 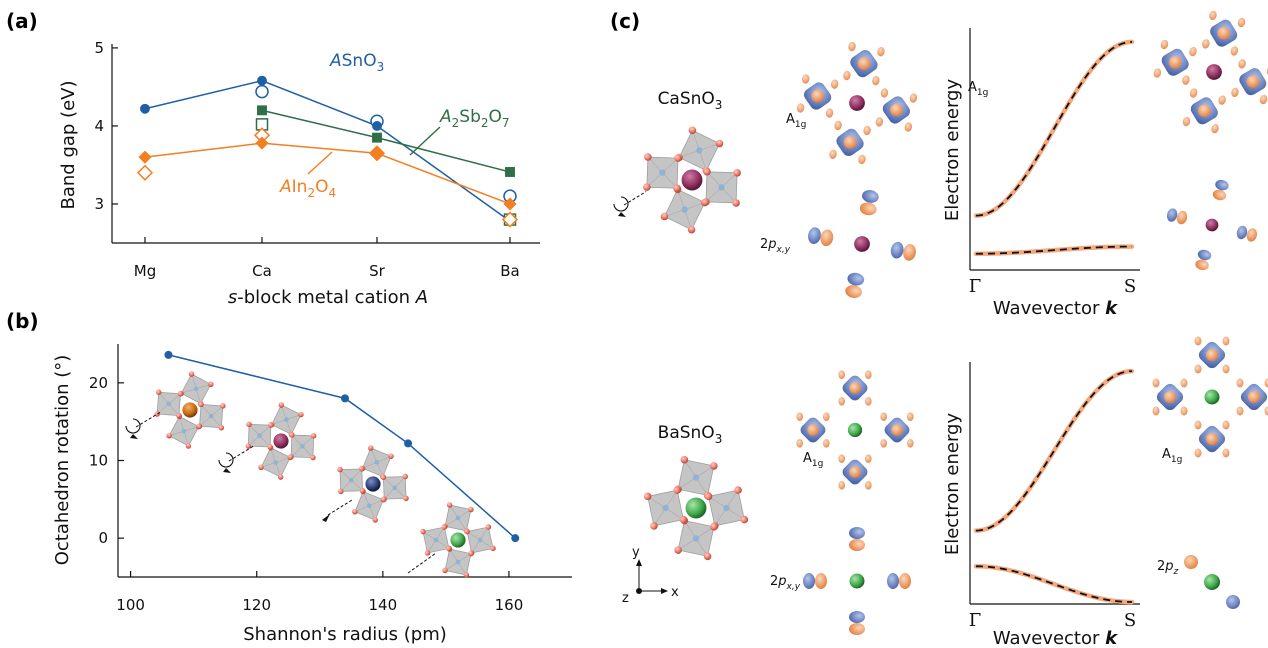 What do you see at coordinates (68, 145) in the screenshot?
I see `y-axis-label-a: Band gap (eV)` at bounding box center [68, 145].